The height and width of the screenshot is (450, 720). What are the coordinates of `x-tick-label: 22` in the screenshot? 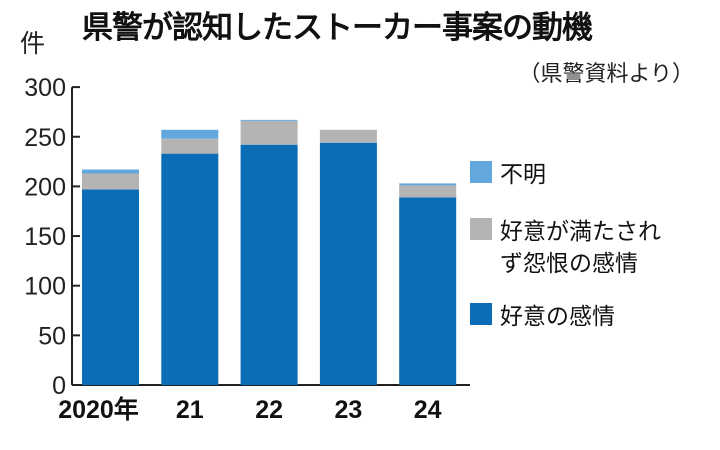 It's located at (269, 410).